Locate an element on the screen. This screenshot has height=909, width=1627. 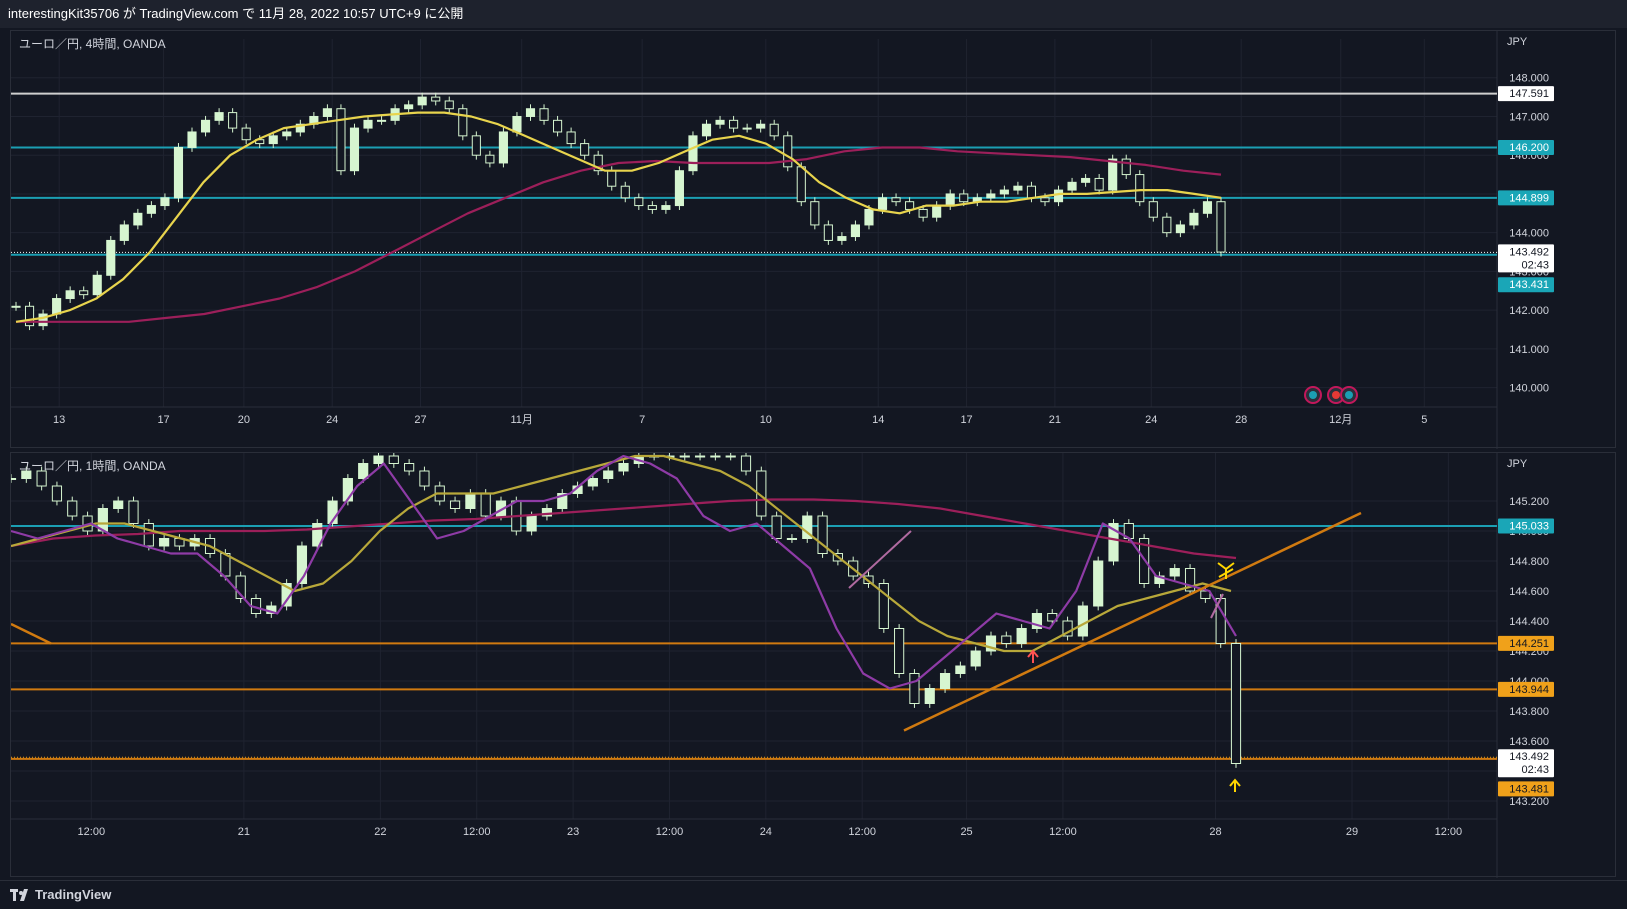
ema-slow-line is located at coordinates (624, 529).